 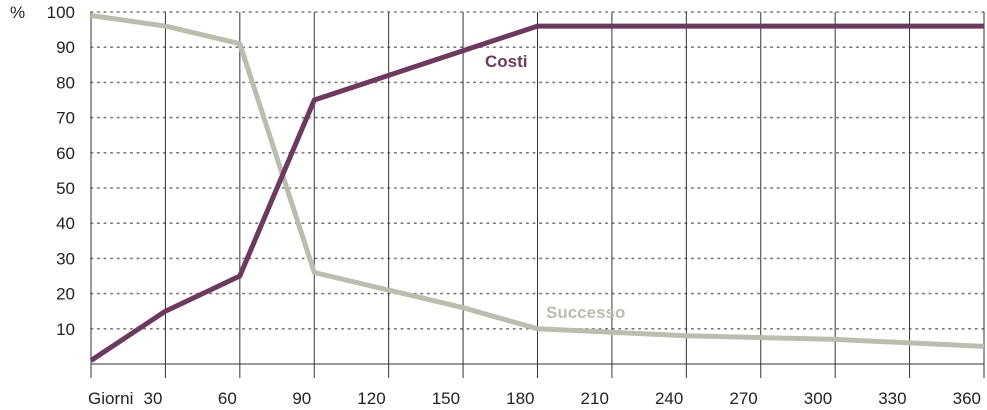 I want to click on x-tick-label: 330, so click(x=892, y=398).